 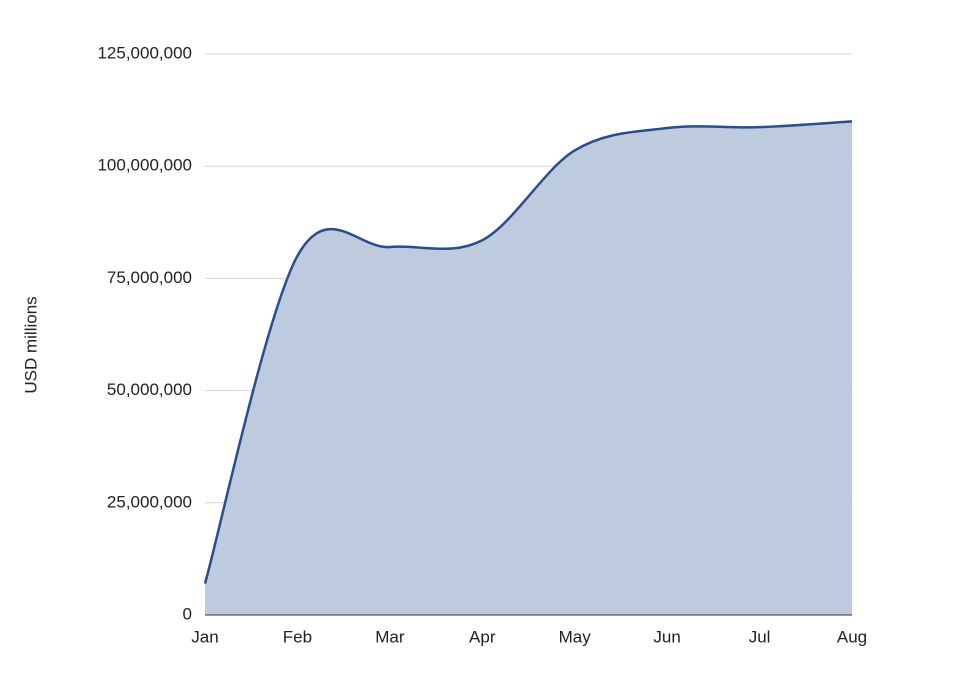 I want to click on x-tick-label: Aug, so click(x=852, y=636).